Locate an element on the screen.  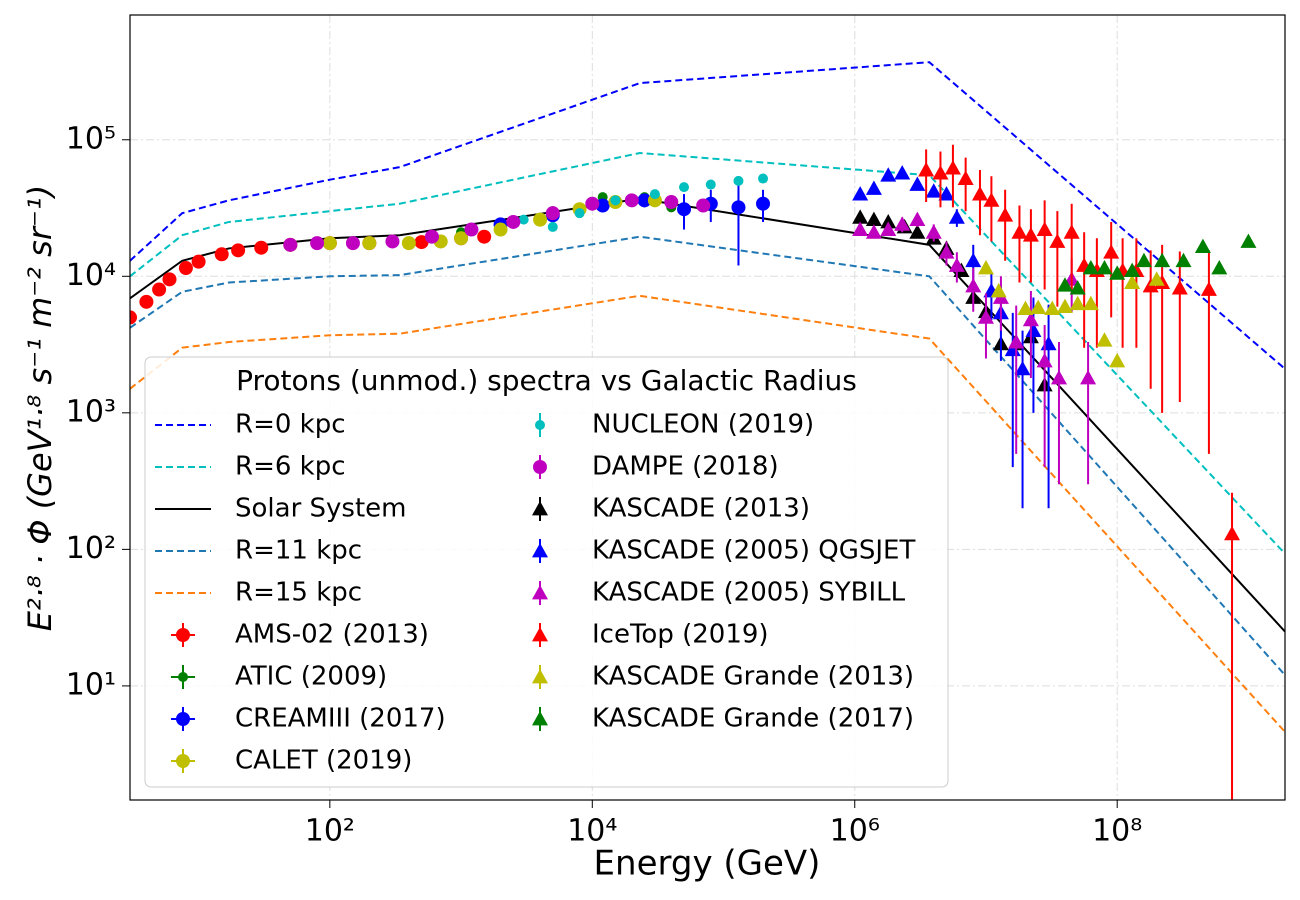
x-tick-label: 10⁴ is located at coordinates (592, 831).